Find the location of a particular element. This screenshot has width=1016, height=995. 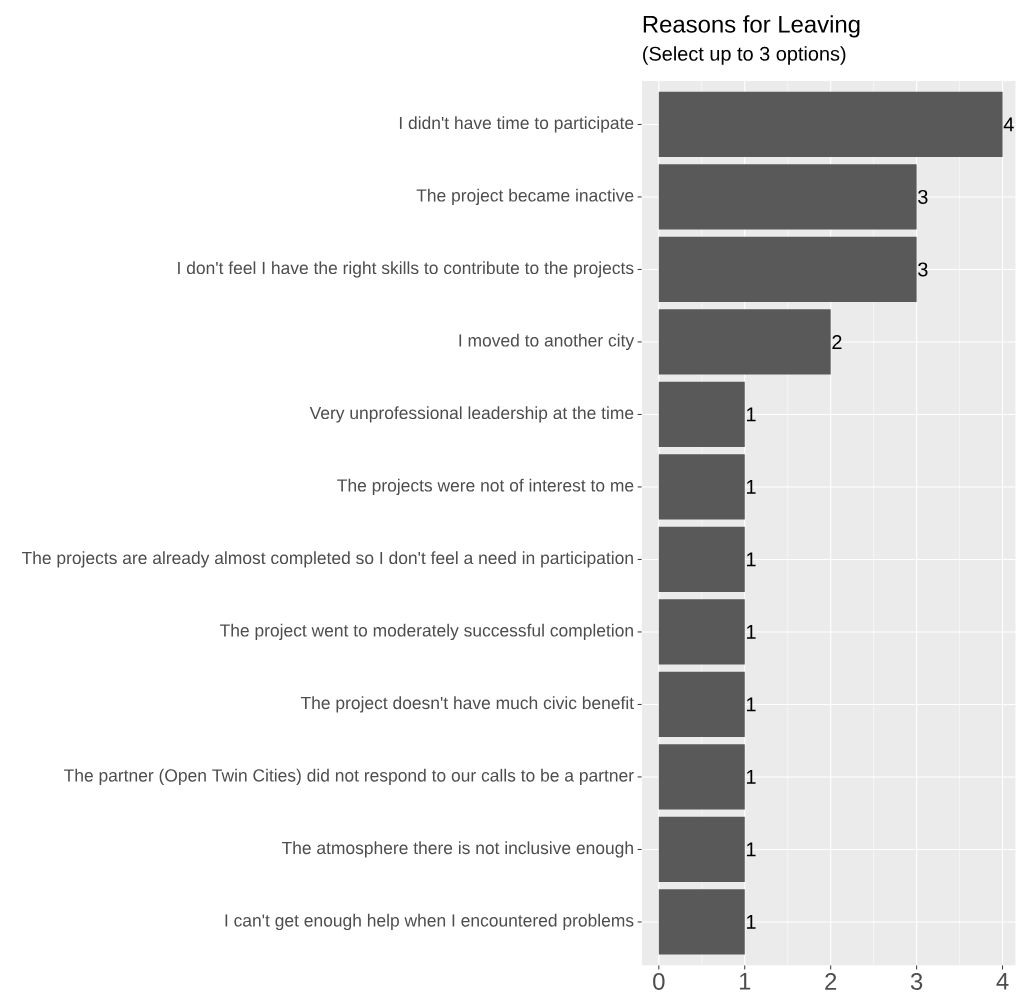

y-tick-label: Very unprofessional leadership at the time is located at coordinates (471, 414).